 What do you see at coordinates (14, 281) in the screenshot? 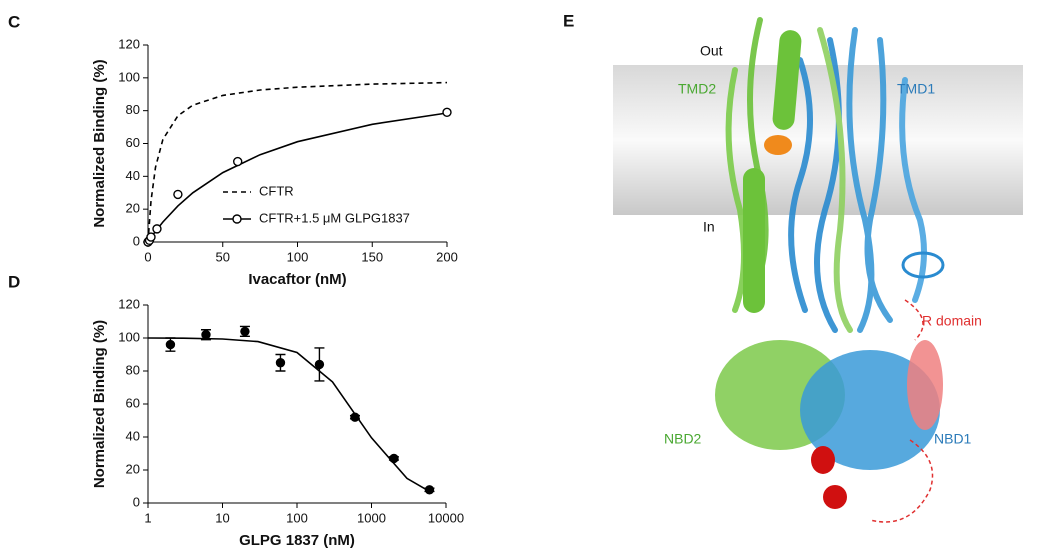
I see `panel-label: D` at bounding box center [14, 281].